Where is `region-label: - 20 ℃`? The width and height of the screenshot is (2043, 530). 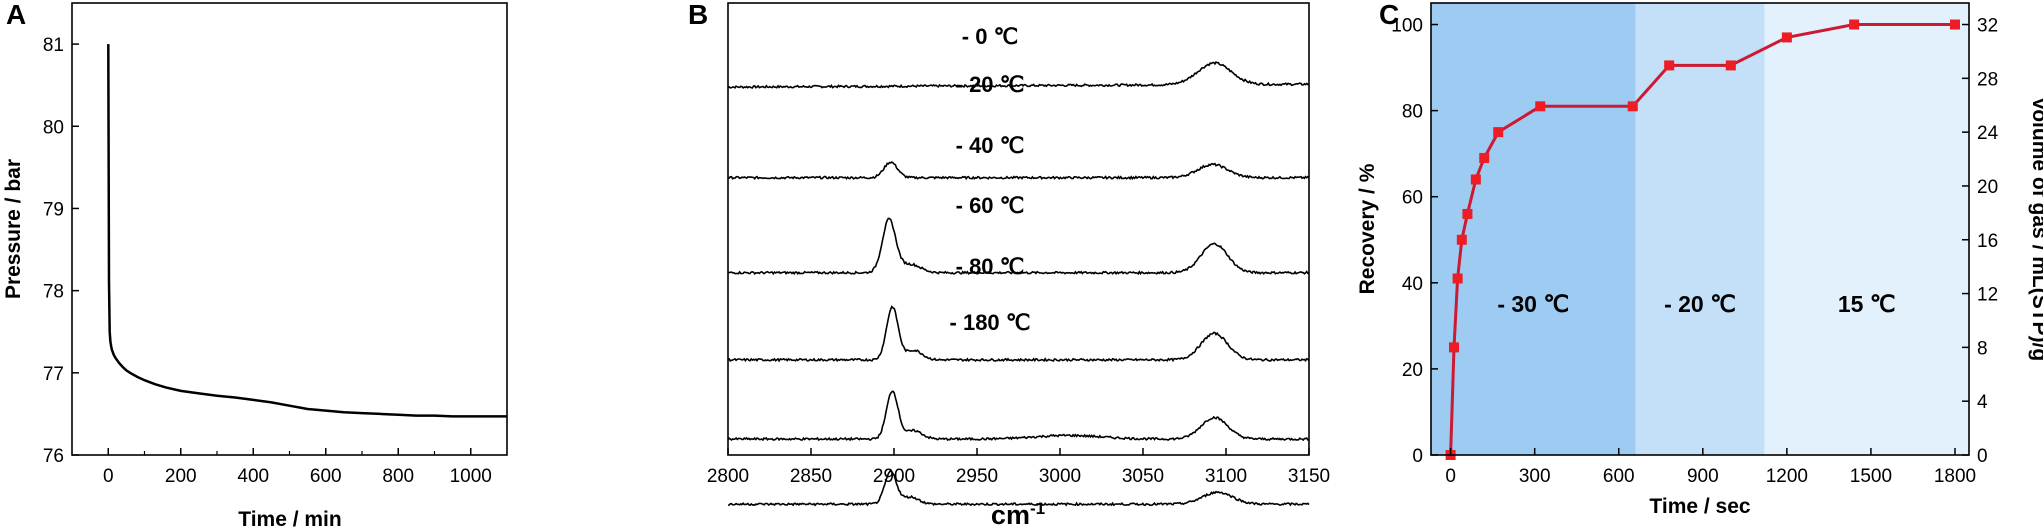
region-label: - 20 ℃ is located at coordinates (1700, 304).